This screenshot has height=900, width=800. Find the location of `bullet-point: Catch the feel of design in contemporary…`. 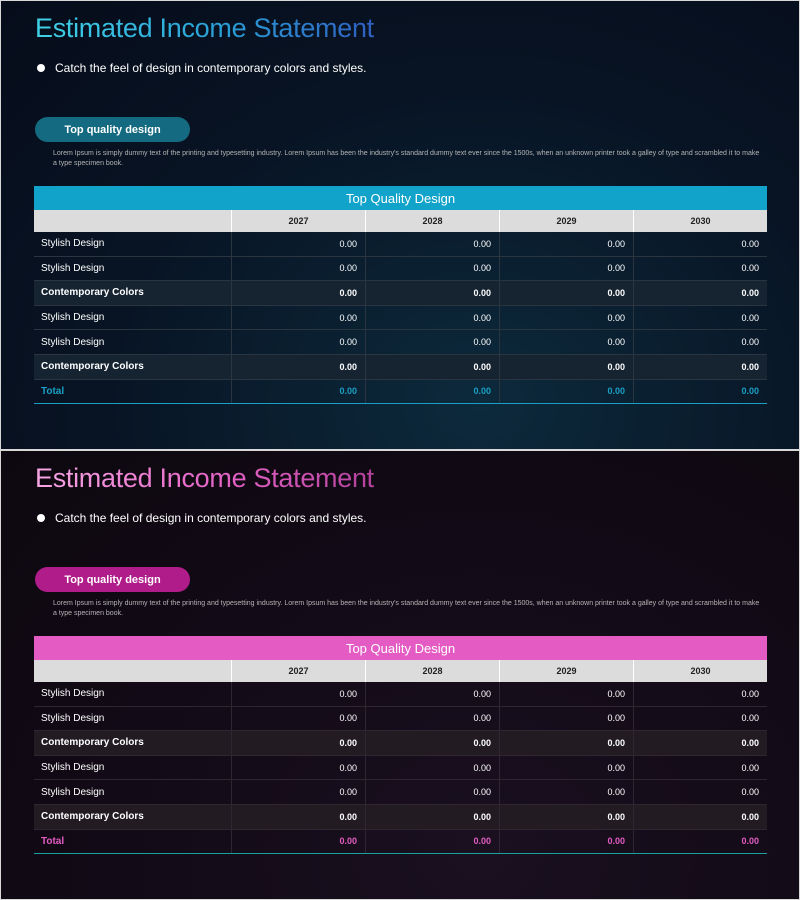

bullet-point: Catch the feel of design in contemporary… is located at coordinates (202, 68).